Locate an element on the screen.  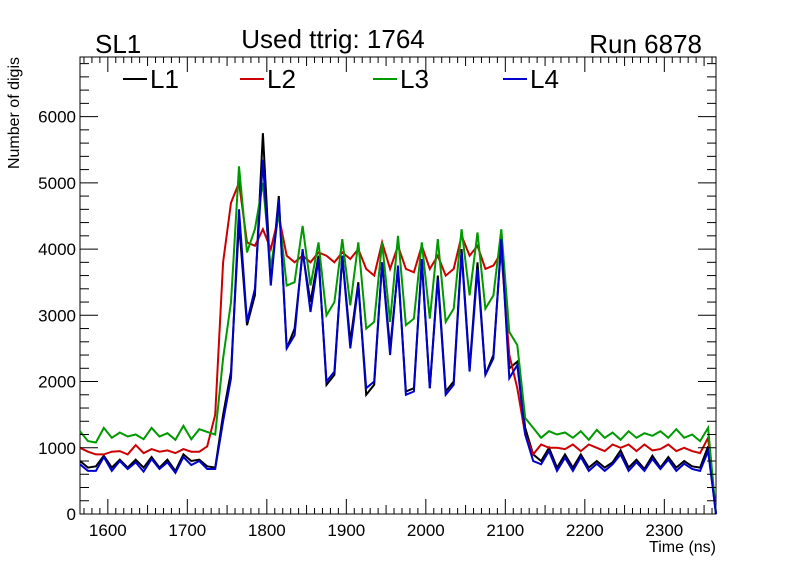
y-tick-label: 3000 is located at coordinates (57, 315).